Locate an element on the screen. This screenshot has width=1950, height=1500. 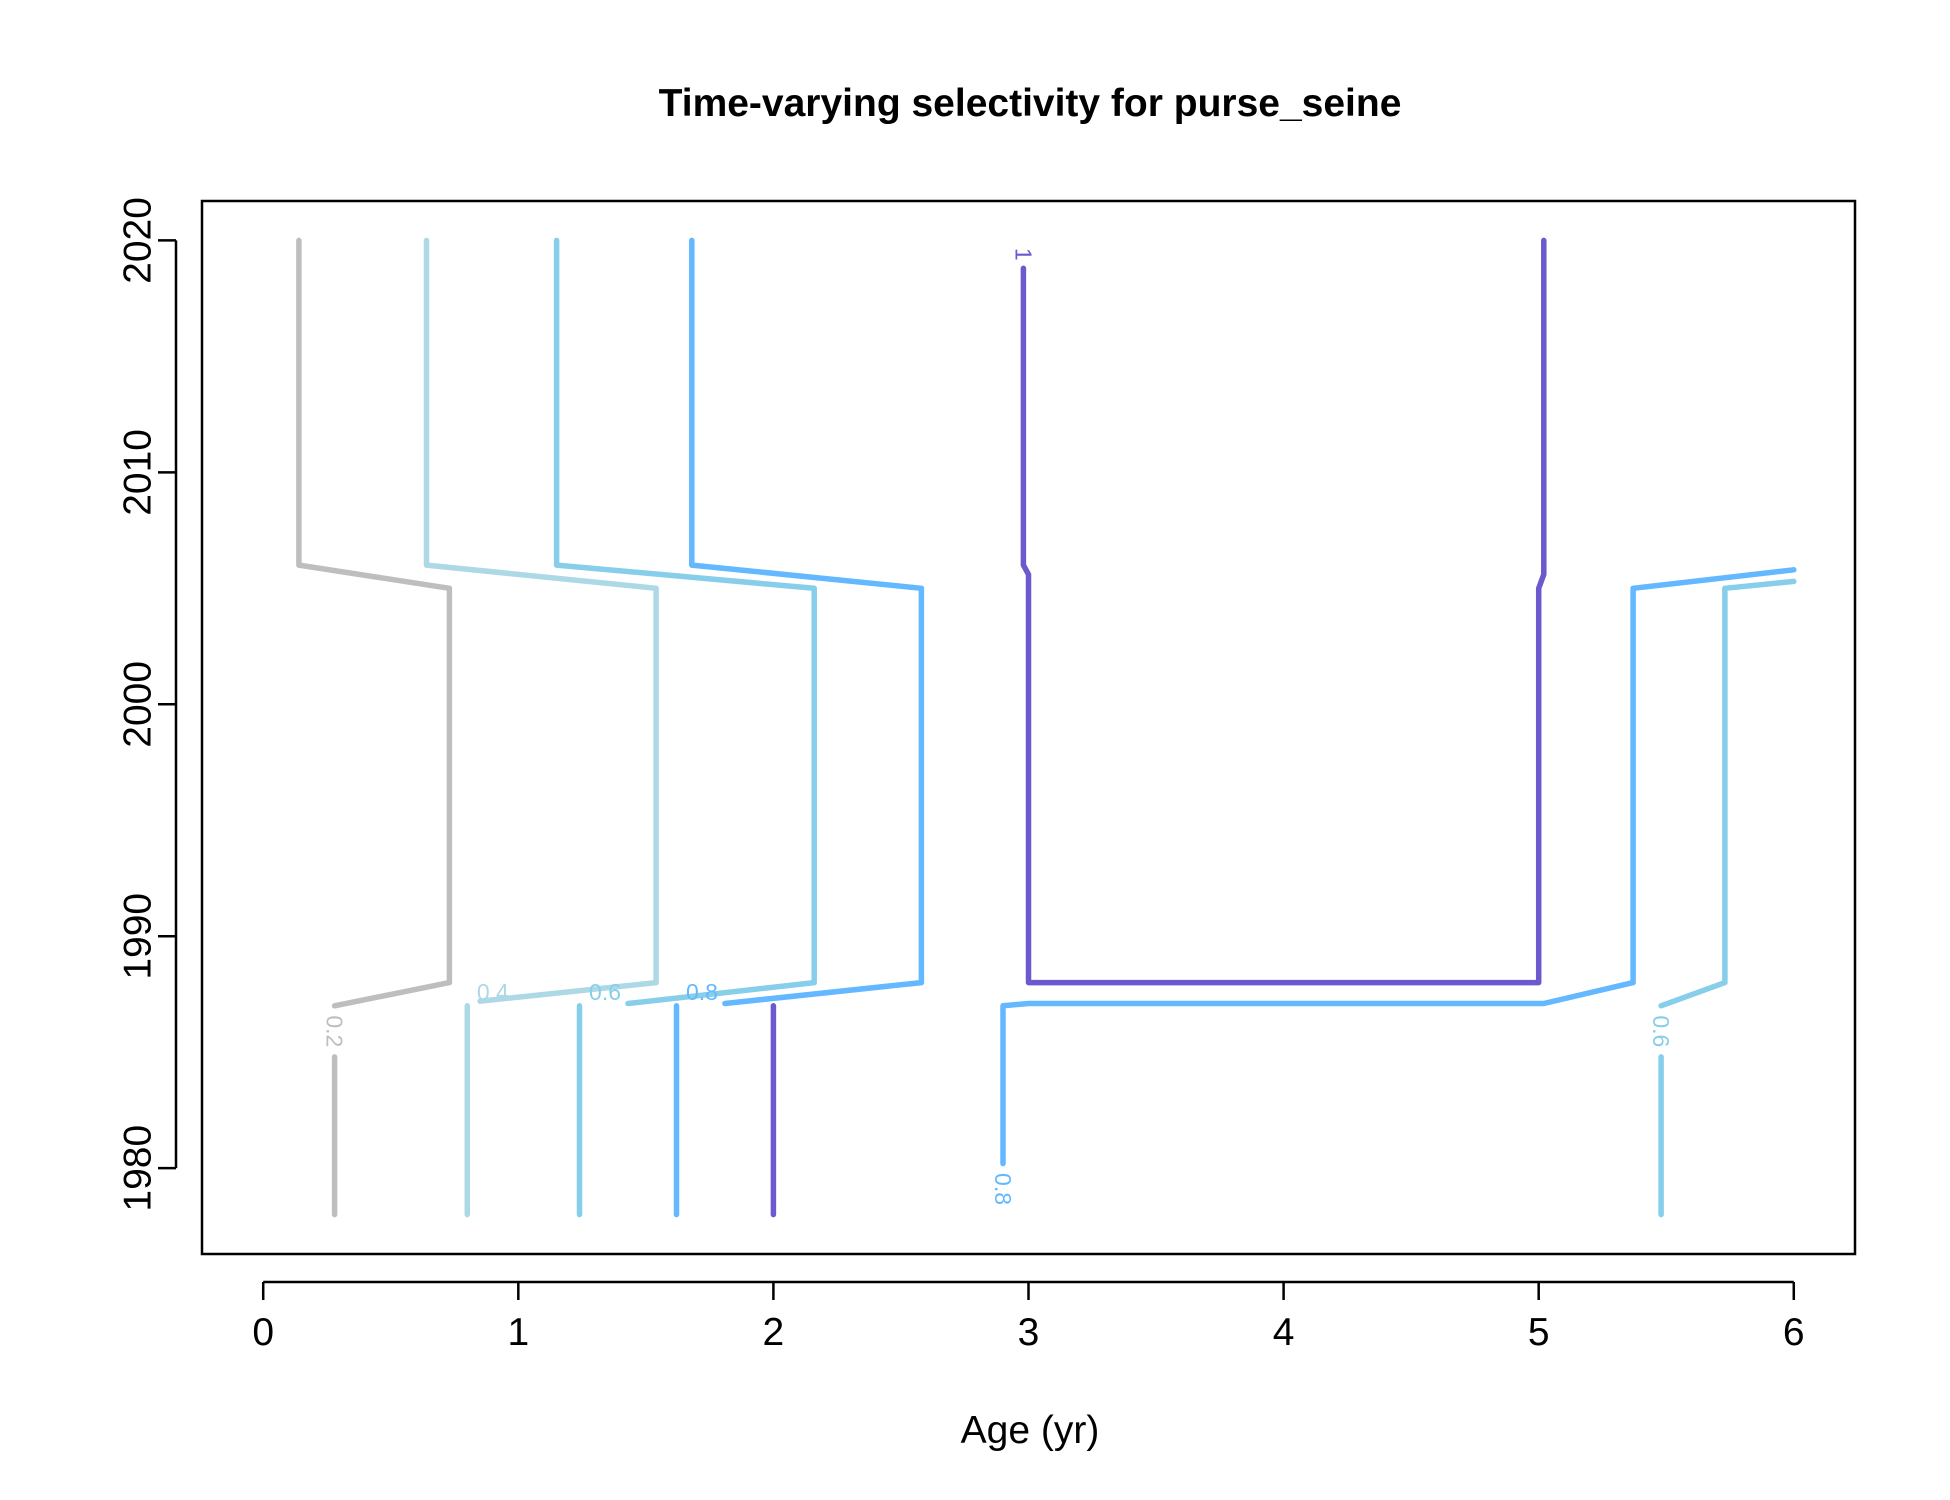
x-tick-label: 0 is located at coordinates (263, 1332).